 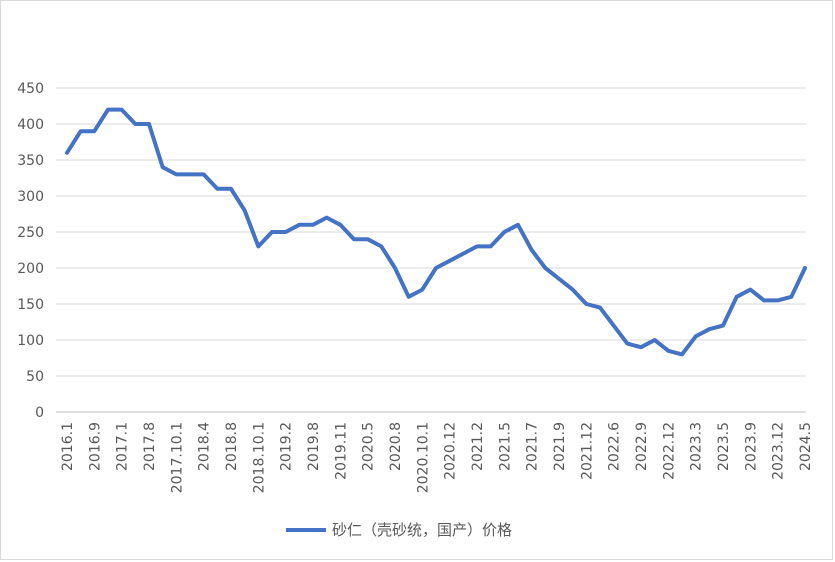 What do you see at coordinates (150, 446) in the screenshot?
I see `x-tick-label: 2017.8` at bounding box center [150, 446].